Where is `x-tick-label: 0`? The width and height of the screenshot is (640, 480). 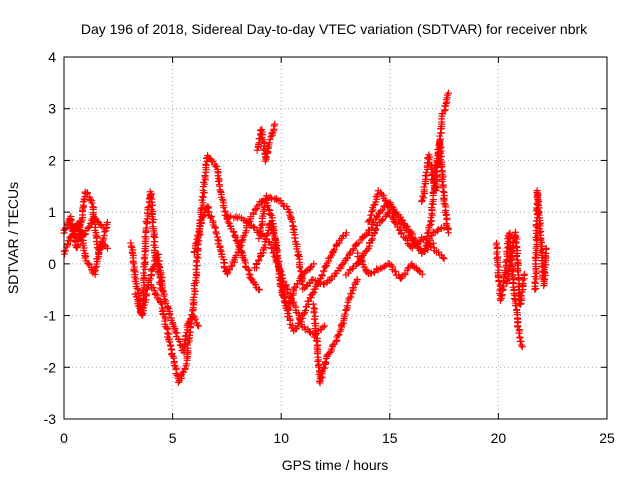 x-tick-label: 0 is located at coordinates (64, 438).